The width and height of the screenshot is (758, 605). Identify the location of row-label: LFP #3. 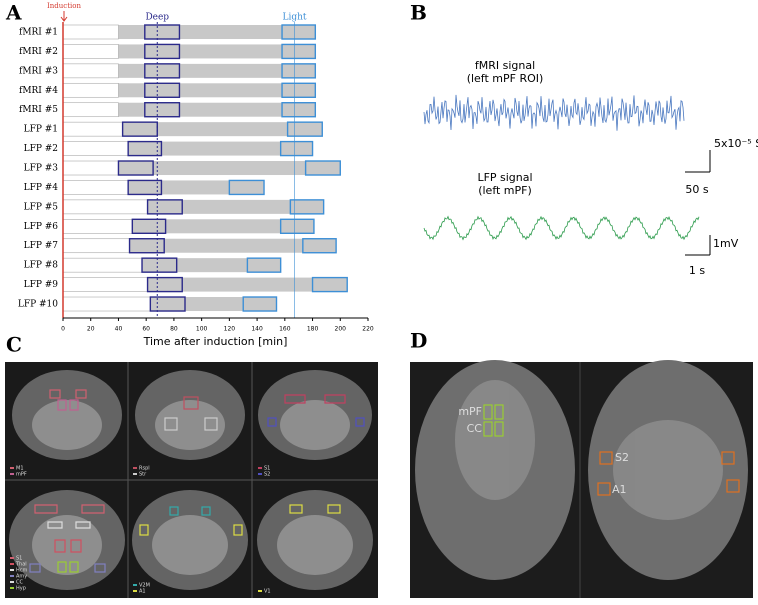
(41, 169).